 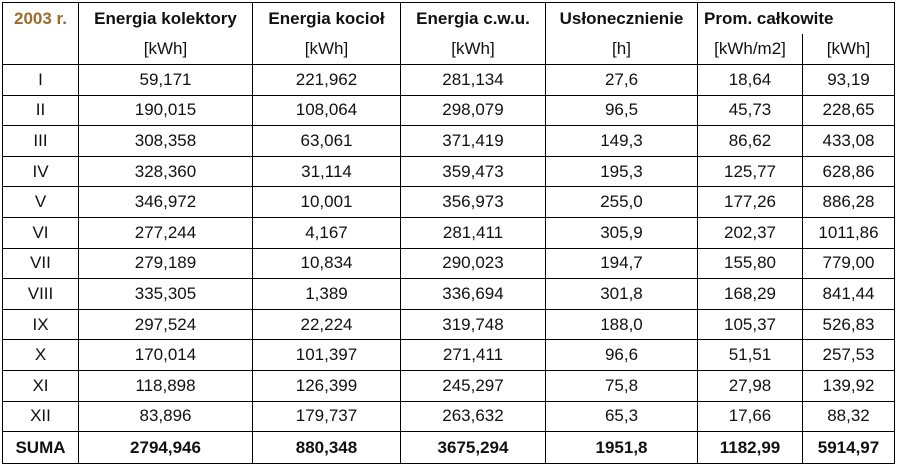 What do you see at coordinates (473, 49) in the screenshot?
I see `unit-energia-cwu: [kWh]` at bounding box center [473, 49].